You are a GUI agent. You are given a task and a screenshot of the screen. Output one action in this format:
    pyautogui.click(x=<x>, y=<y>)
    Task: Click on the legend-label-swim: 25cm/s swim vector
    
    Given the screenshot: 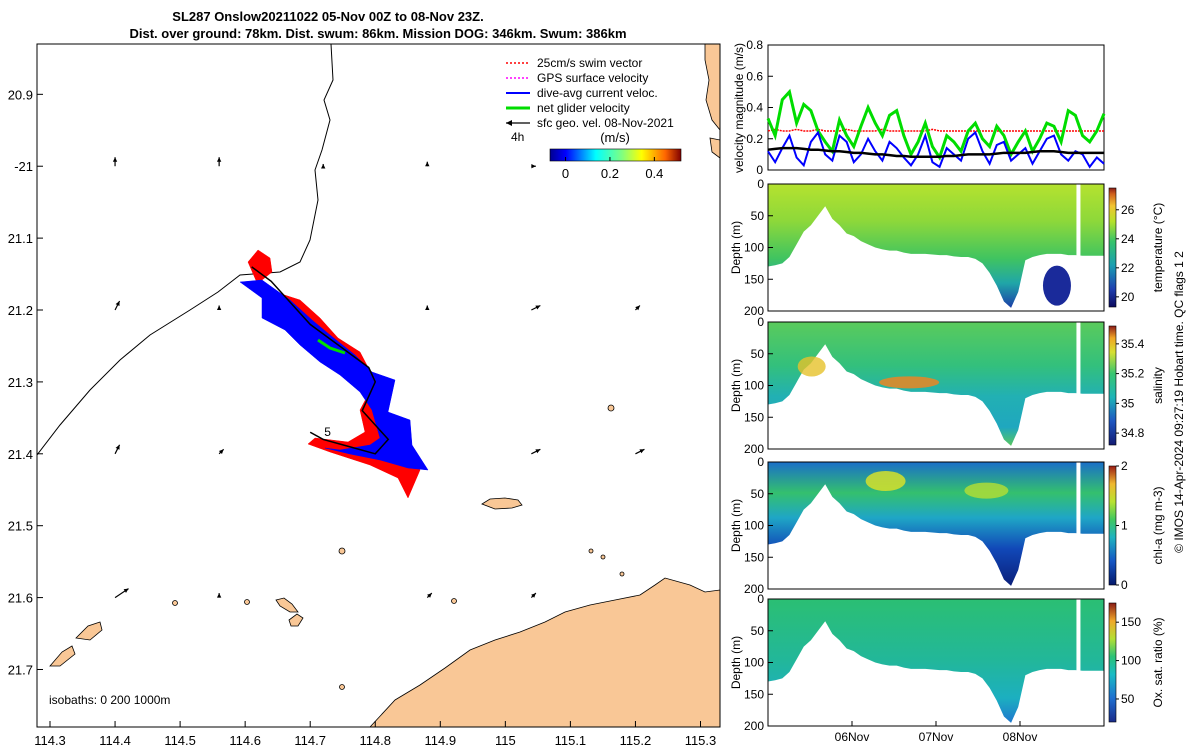 What is the action you would take?
    pyautogui.click(x=589, y=63)
    